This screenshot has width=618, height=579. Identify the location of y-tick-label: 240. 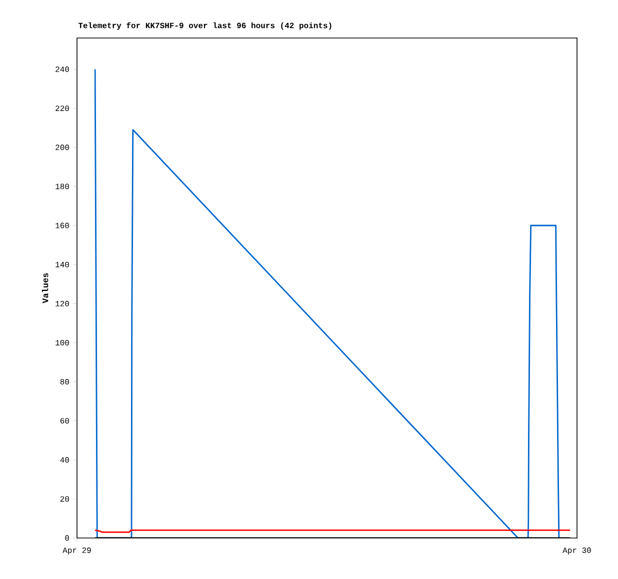
(62, 69).